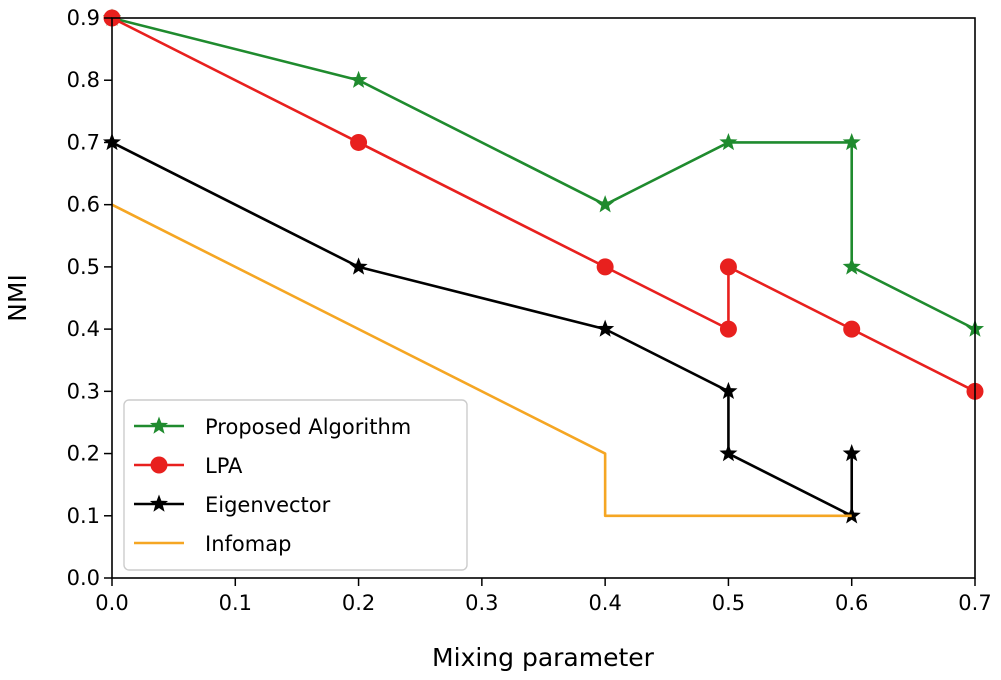 The image size is (1001, 680). Describe the element at coordinates (974, 603) in the screenshot. I see `x-tick-label-7: 0.7` at that location.